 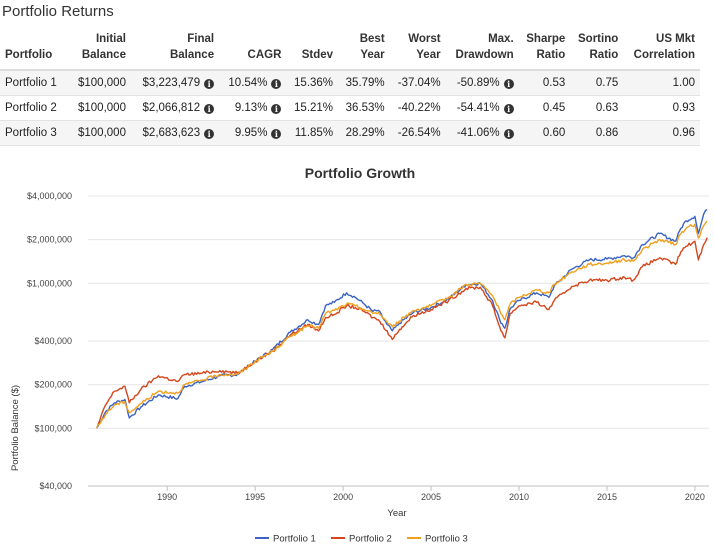 I want to click on cell-best-year: 28.29%, so click(x=364, y=133).